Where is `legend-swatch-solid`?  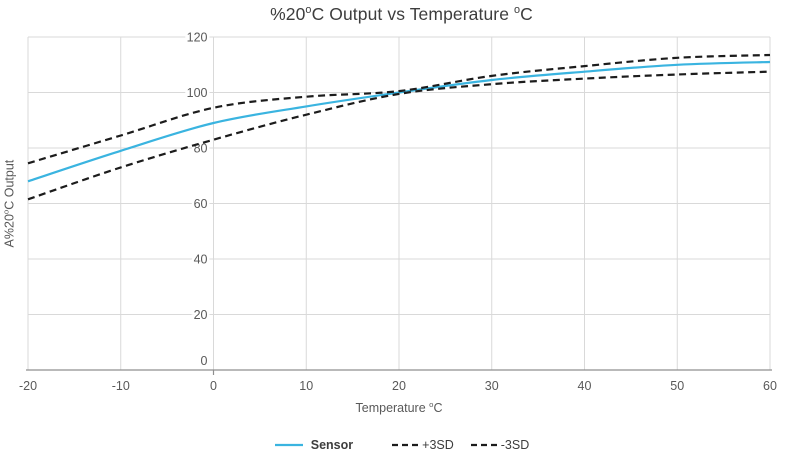 legend-swatch-solid is located at coordinates (288, 445).